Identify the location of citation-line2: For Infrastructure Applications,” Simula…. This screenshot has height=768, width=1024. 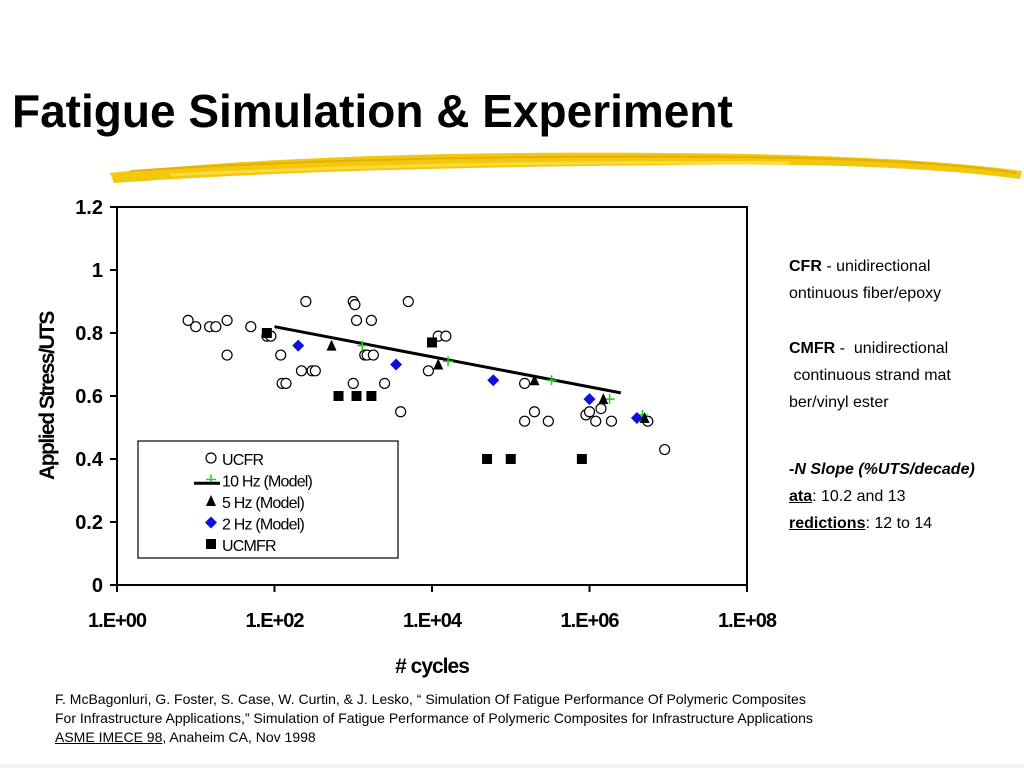
(434, 718).